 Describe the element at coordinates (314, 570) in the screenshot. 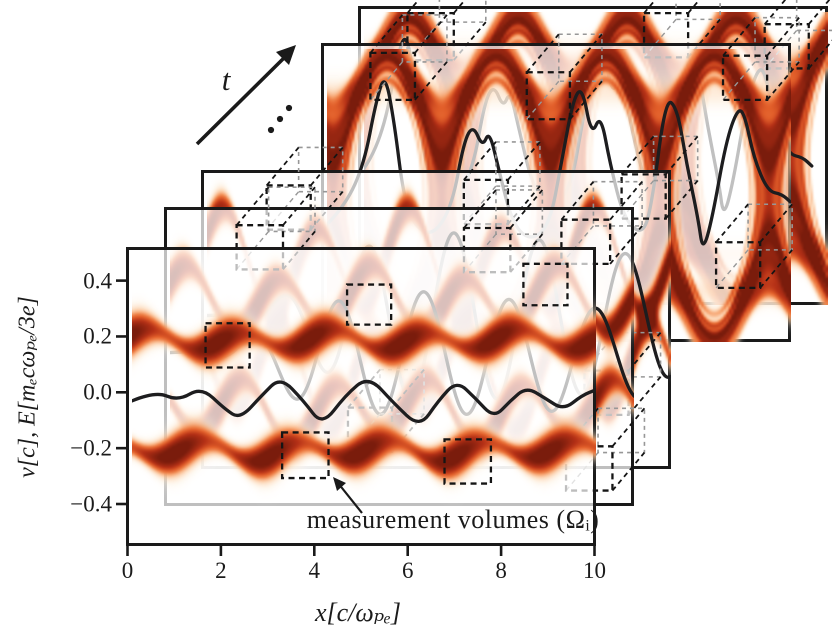

I see `x-tick-label: 4` at that location.